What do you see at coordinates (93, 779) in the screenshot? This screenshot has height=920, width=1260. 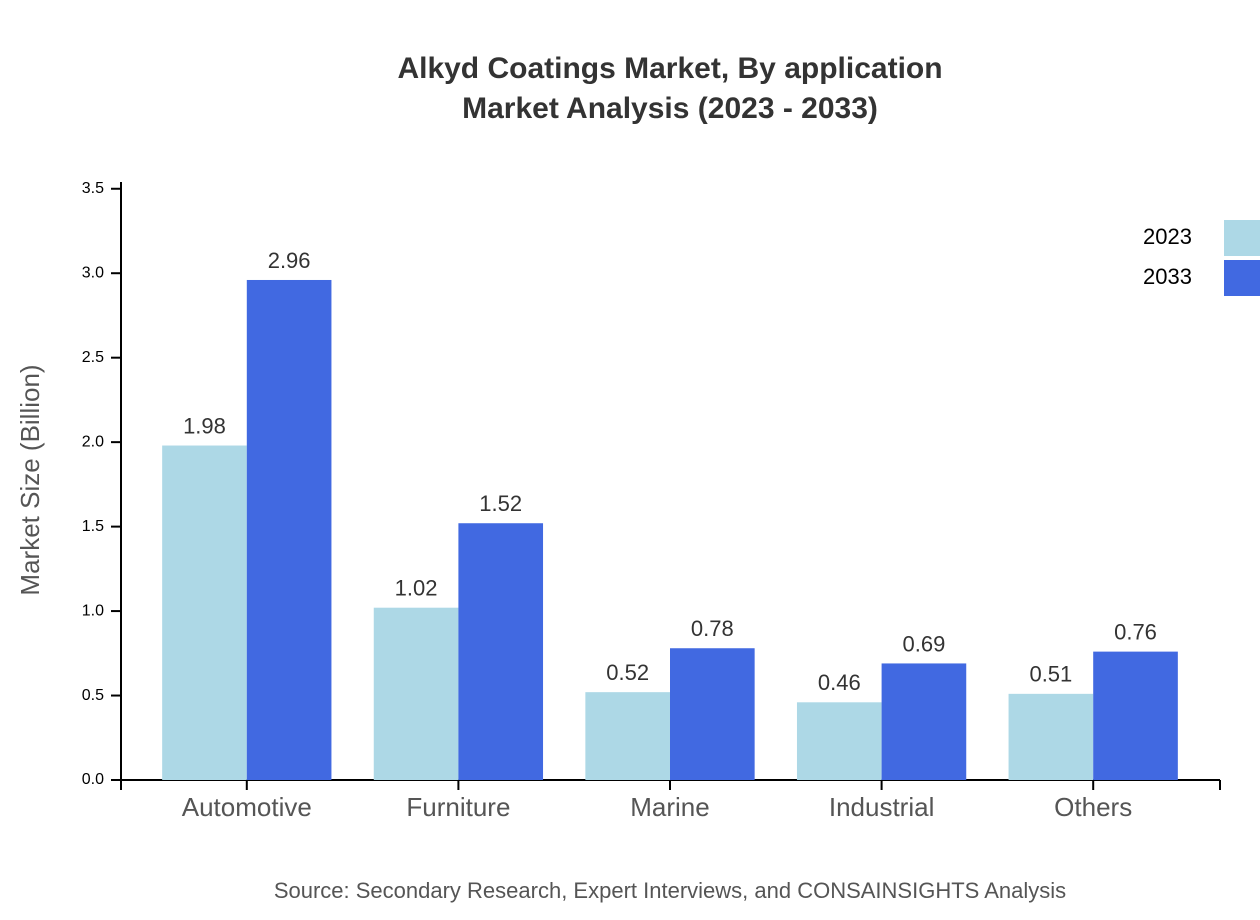 I see `y-tick-label: 0.0` at bounding box center [93, 779].